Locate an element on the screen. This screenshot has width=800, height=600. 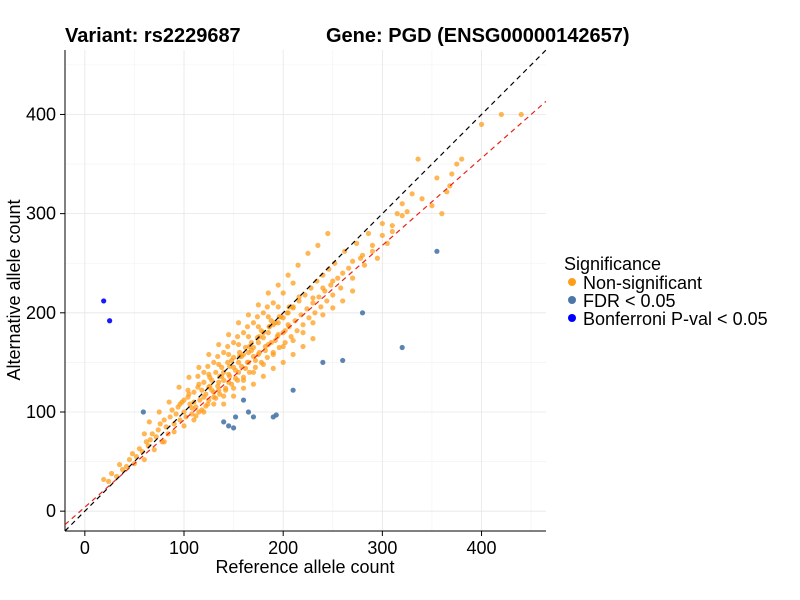
y-axis-ticks: 0 100 200 300 400 is located at coordinates (45, 312).